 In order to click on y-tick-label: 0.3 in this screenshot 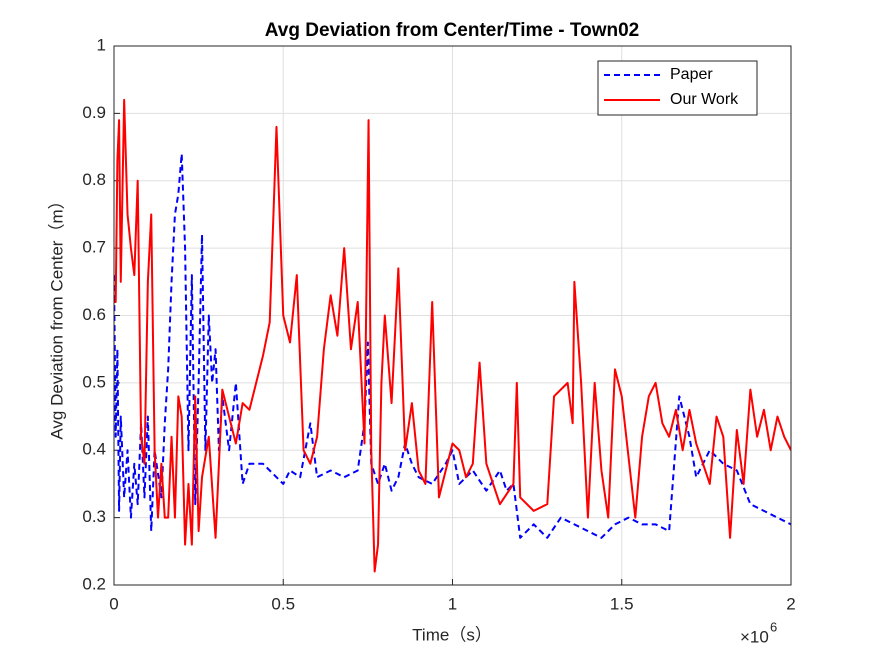, I will do `click(94, 516)`.